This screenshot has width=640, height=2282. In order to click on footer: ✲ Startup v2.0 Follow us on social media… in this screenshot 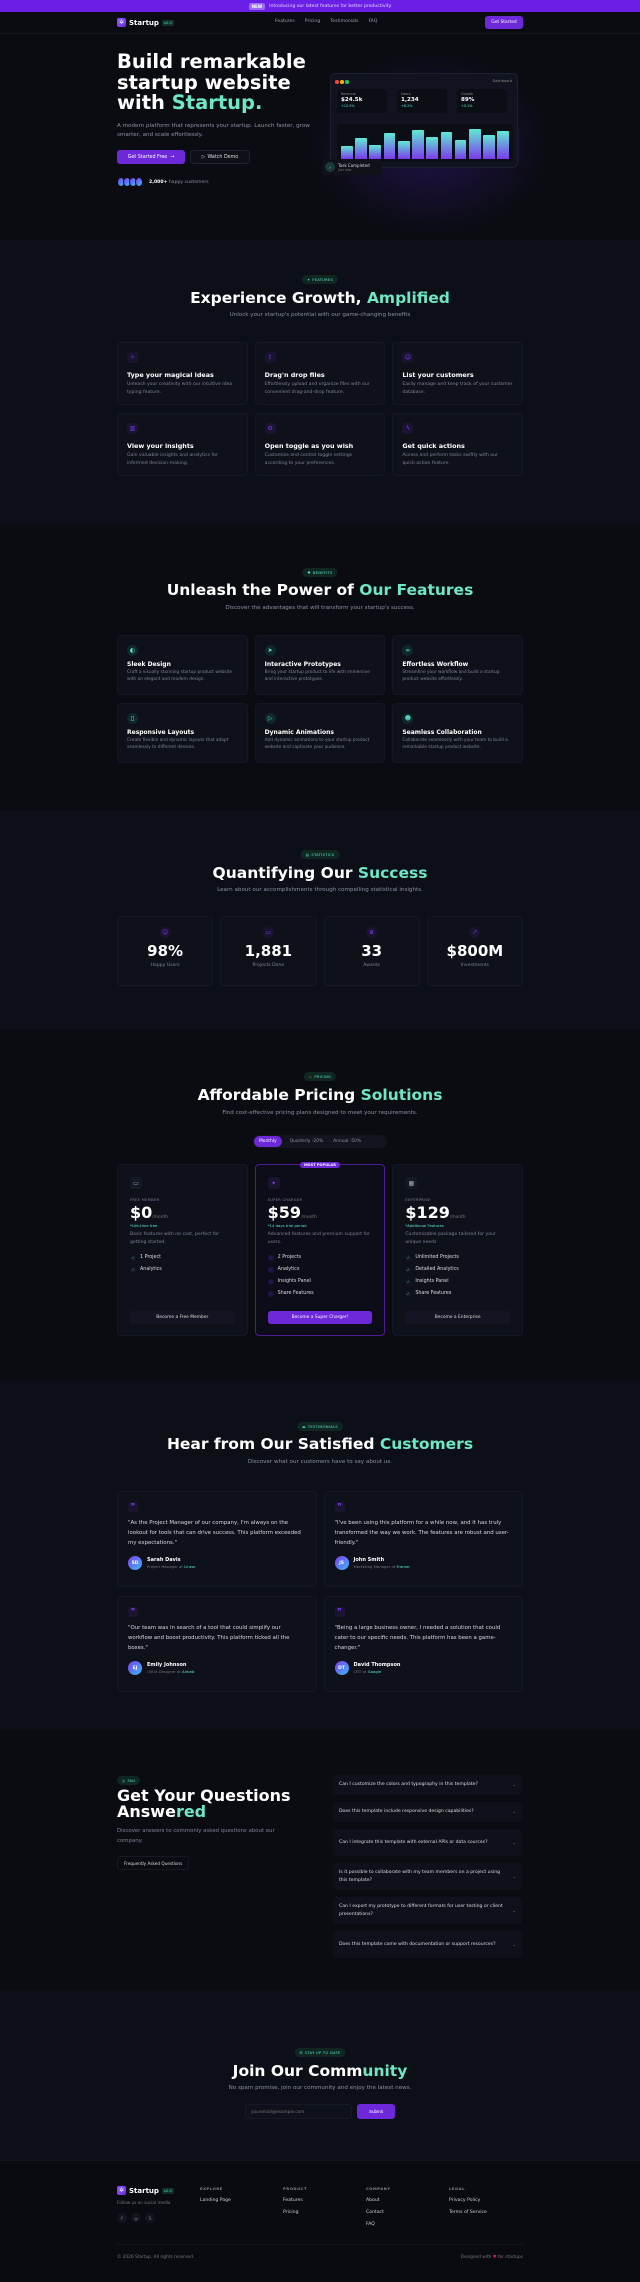, I will do `click(320, 2221)`.